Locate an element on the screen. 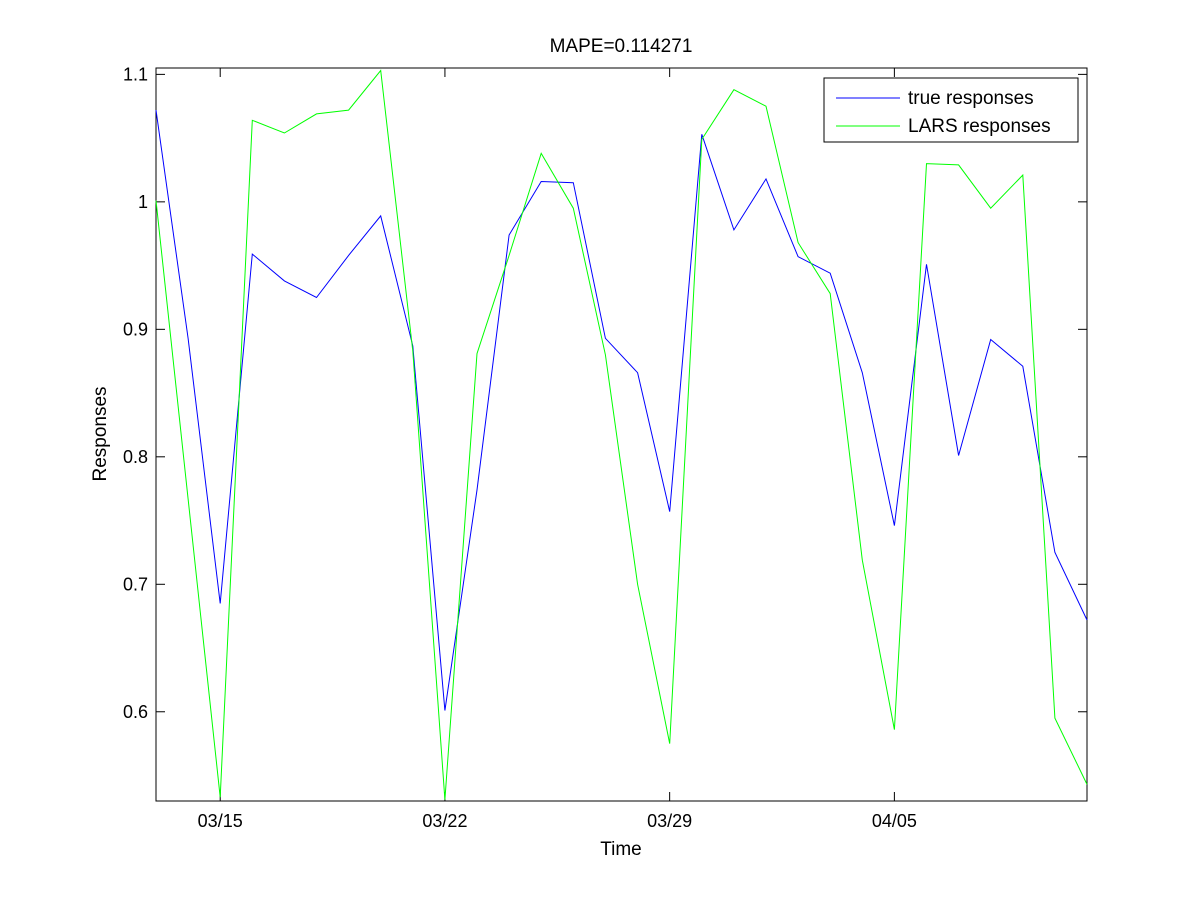 This screenshot has height=901, width=1201. y-tick-label: 1 is located at coordinates (143, 202).